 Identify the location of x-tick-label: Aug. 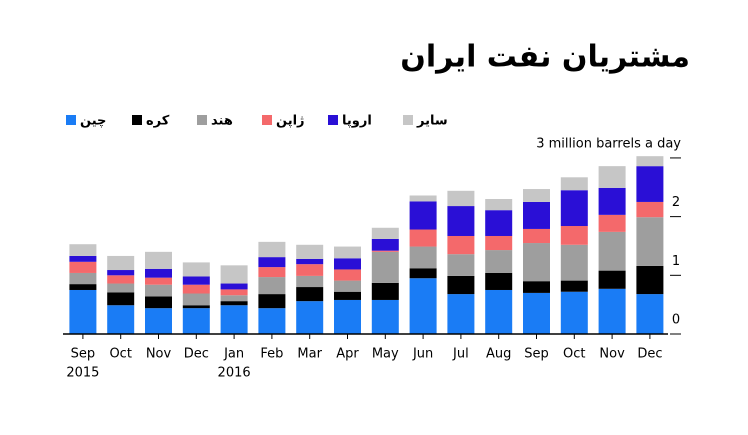
(498, 354).